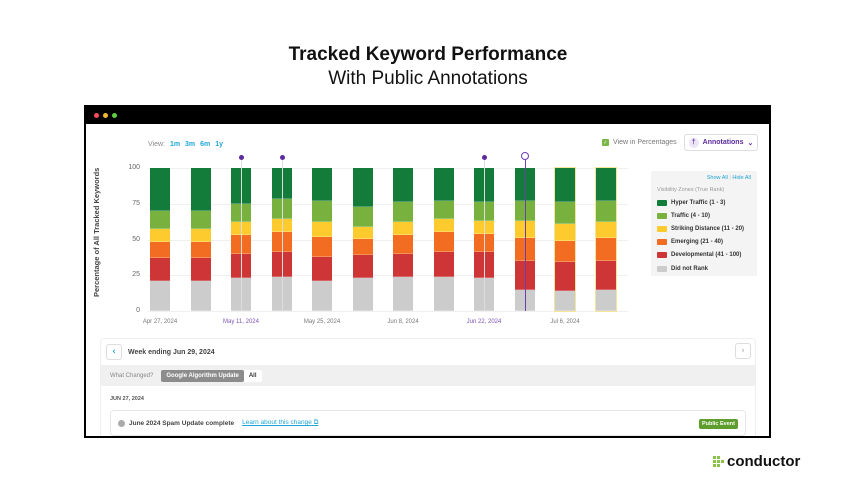 The width and height of the screenshot is (856, 500). I want to click on legend-item-traffic: Traffic (4 - 10), so click(704, 215).